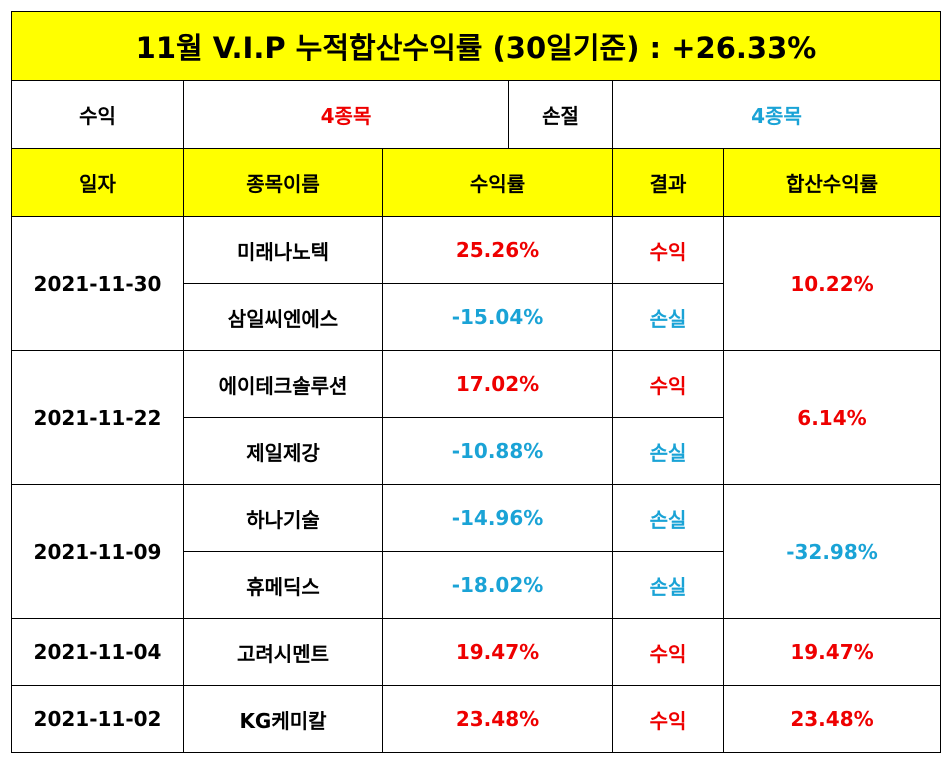 The height and width of the screenshot is (781, 952). What do you see at coordinates (776, 114) in the screenshot?
I see `loss-count: 4종목` at bounding box center [776, 114].